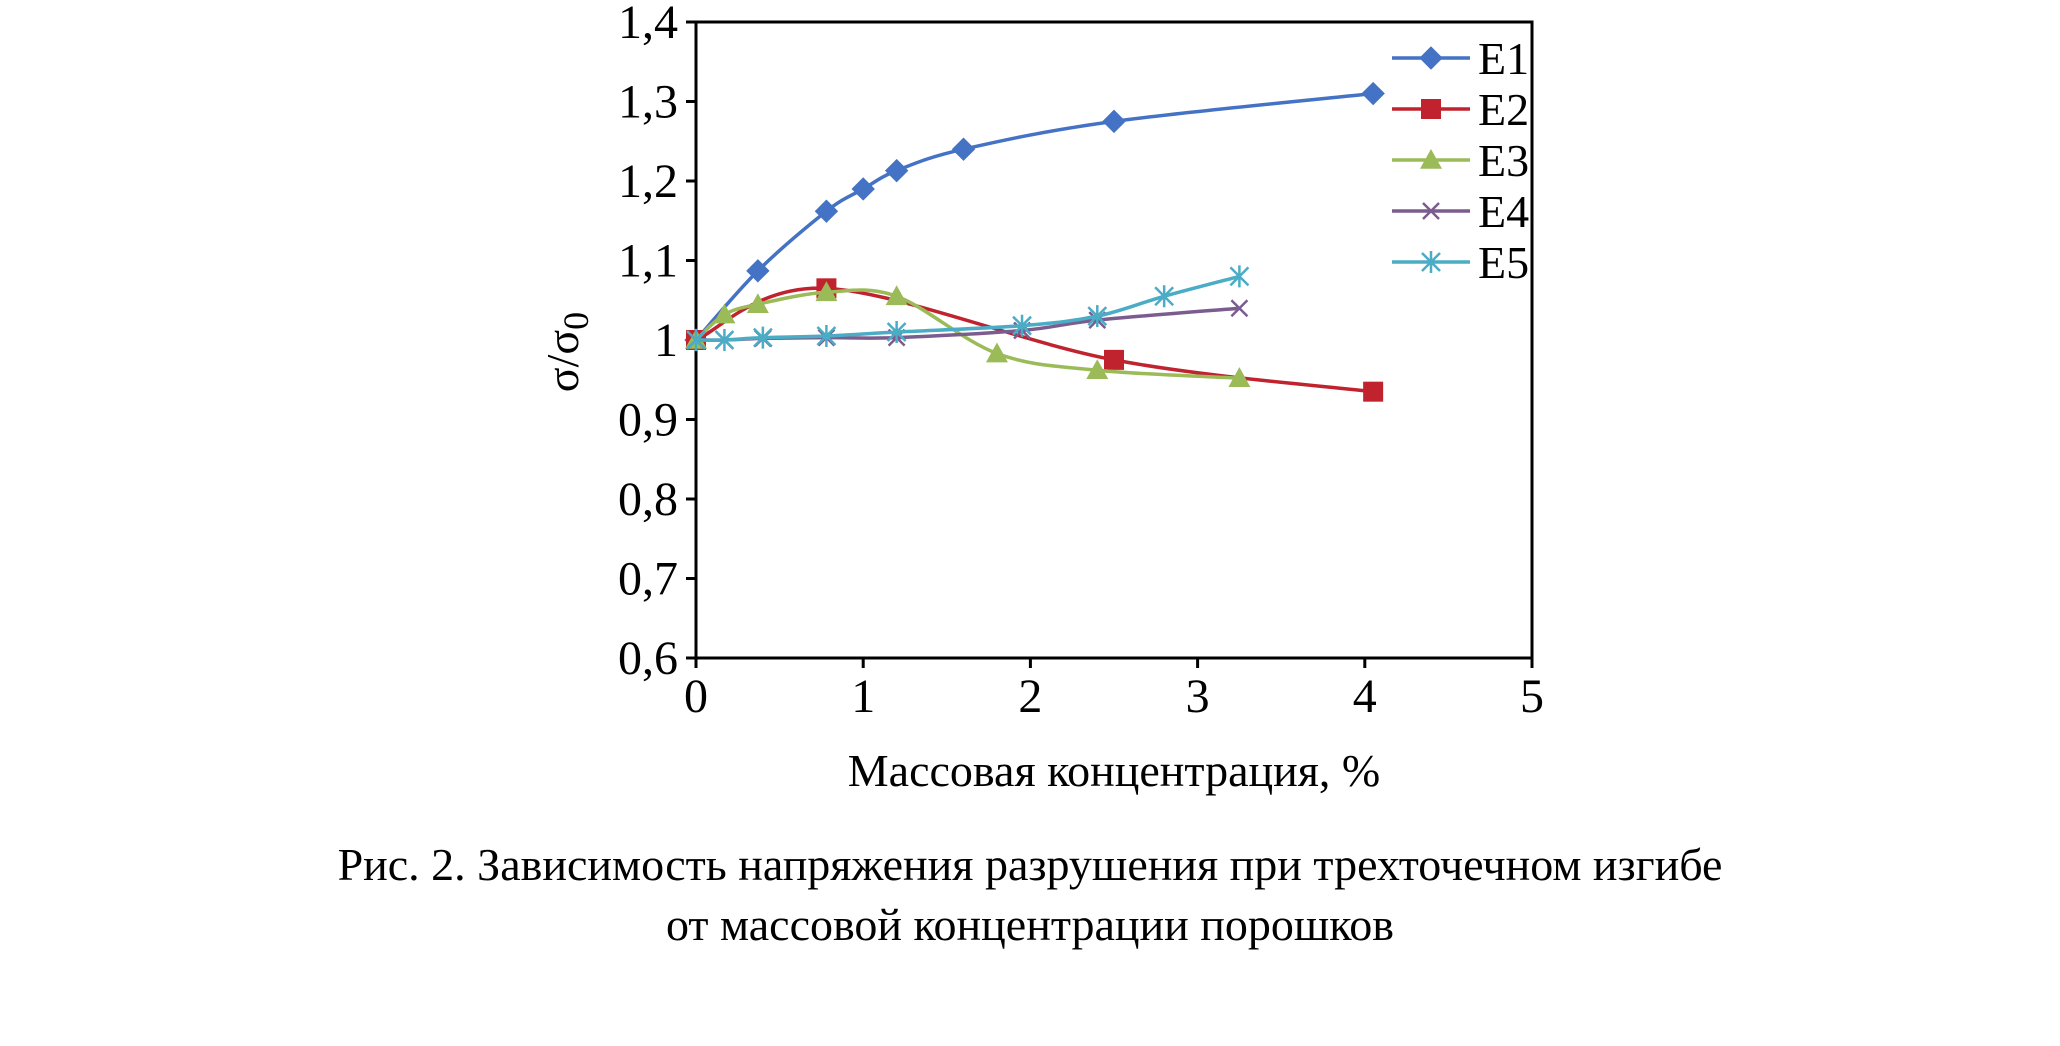 The width and height of the screenshot is (2060, 1046). What do you see at coordinates (1503, 211) in the screenshot?
I see `legend-label: E4` at bounding box center [1503, 211].